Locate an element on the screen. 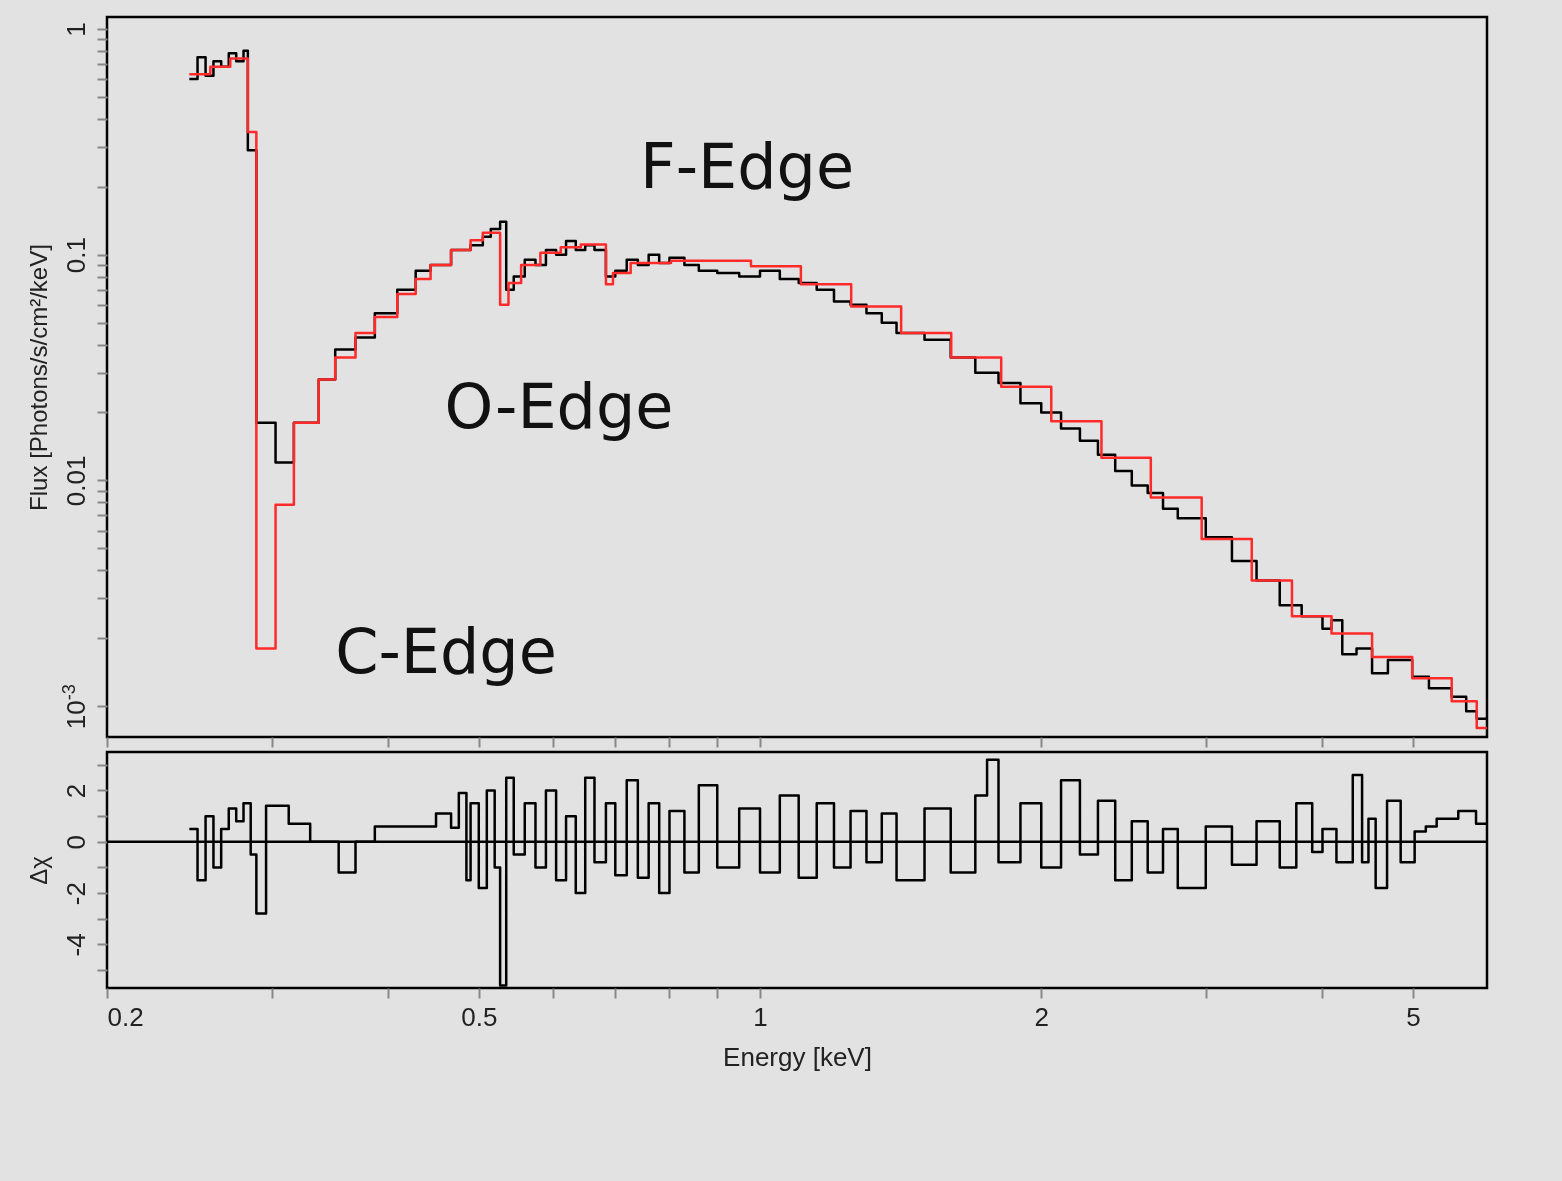 This screenshot has height=1181, width=1562. y-tick-label: -4 is located at coordinates (75, 945).